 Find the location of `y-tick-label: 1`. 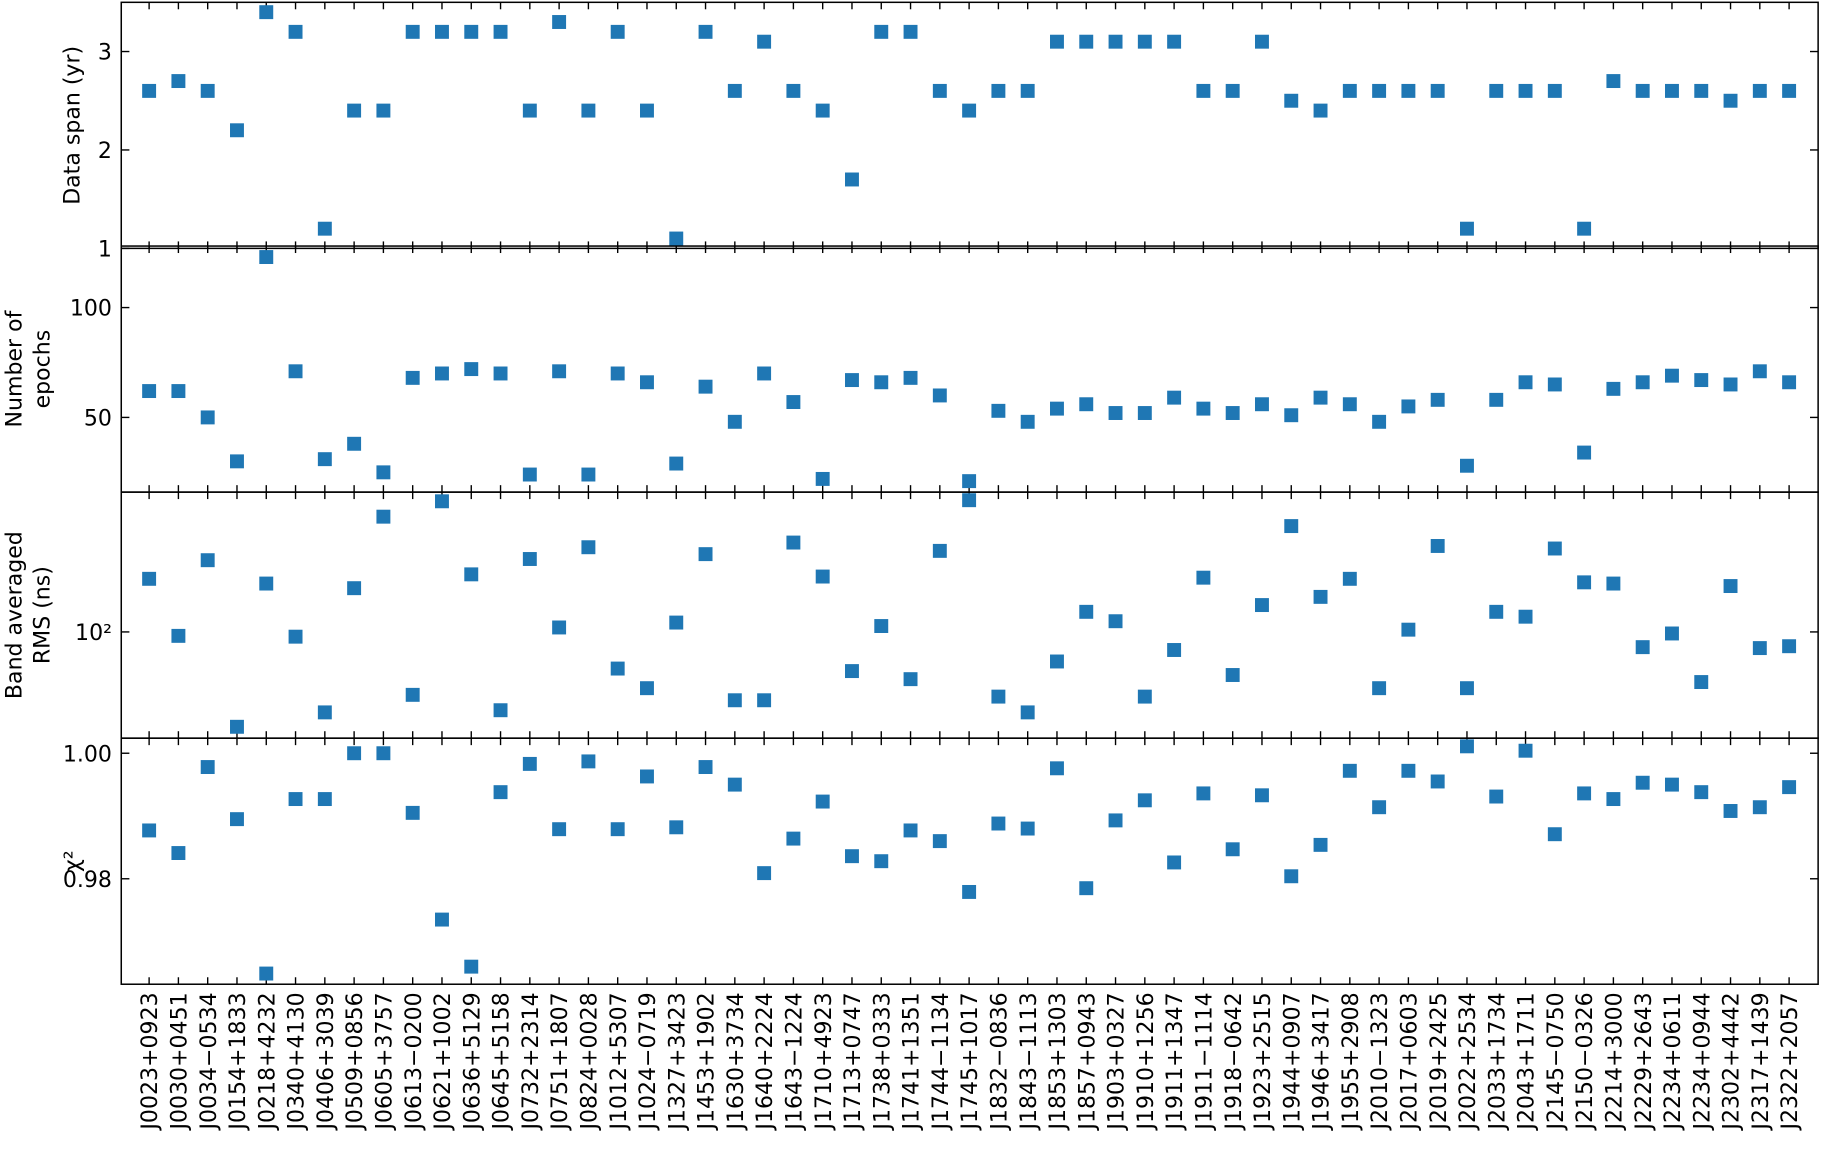

y-tick-label: 1 is located at coordinates (105, 250).